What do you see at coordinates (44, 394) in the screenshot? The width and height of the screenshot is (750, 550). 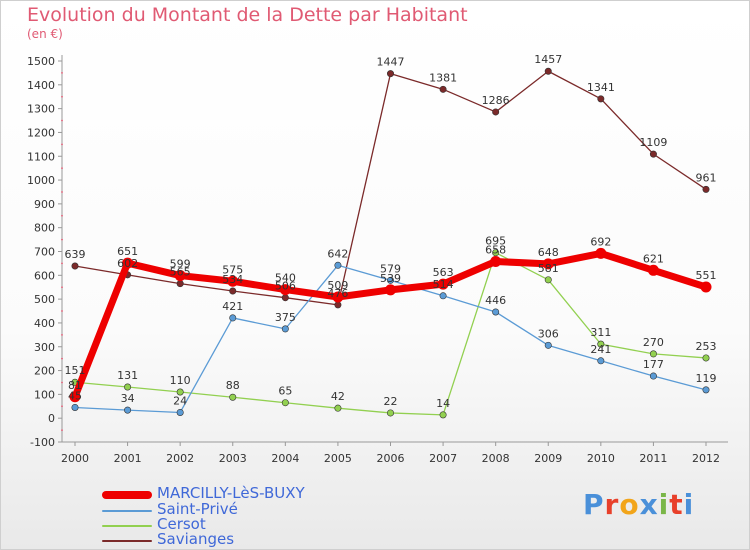 I see `y-tick-label: 100` at bounding box center [44, 394].